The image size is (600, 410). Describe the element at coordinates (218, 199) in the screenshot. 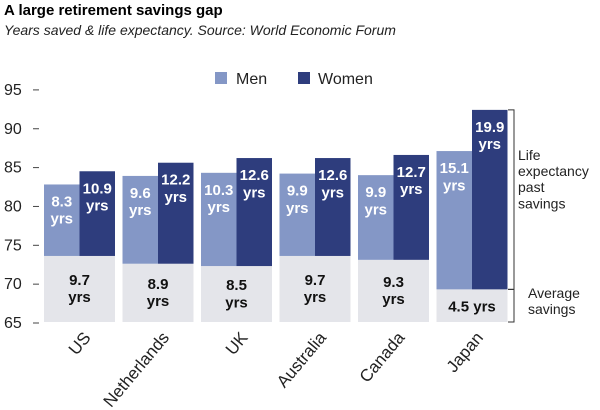

I see `men-bar-label: 10.3 yrs` at that location.